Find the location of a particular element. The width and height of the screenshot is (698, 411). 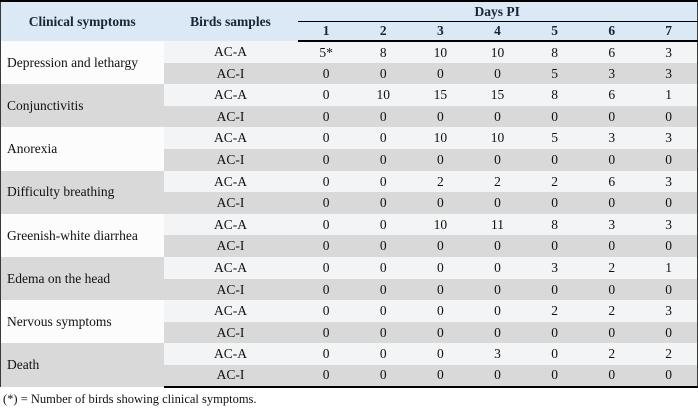

table-row: Anorexia AC-A 0 0 10 10 5 3 3 is located at coordinates (349, 149).